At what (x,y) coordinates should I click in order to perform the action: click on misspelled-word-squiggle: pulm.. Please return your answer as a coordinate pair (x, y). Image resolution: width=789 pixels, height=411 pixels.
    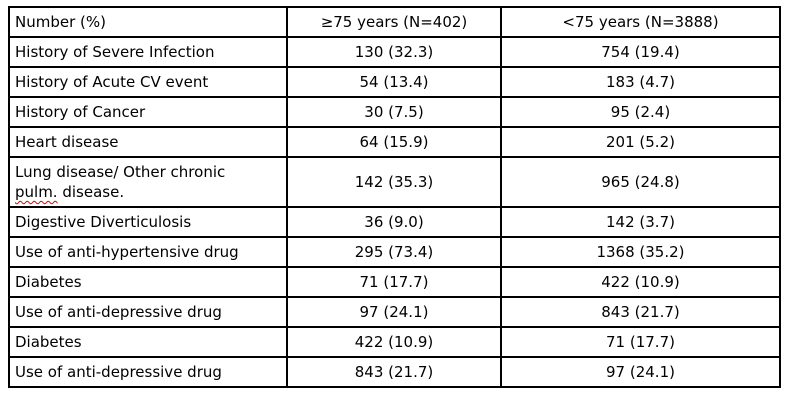
    Looking at the image, I should click on (36, 192).